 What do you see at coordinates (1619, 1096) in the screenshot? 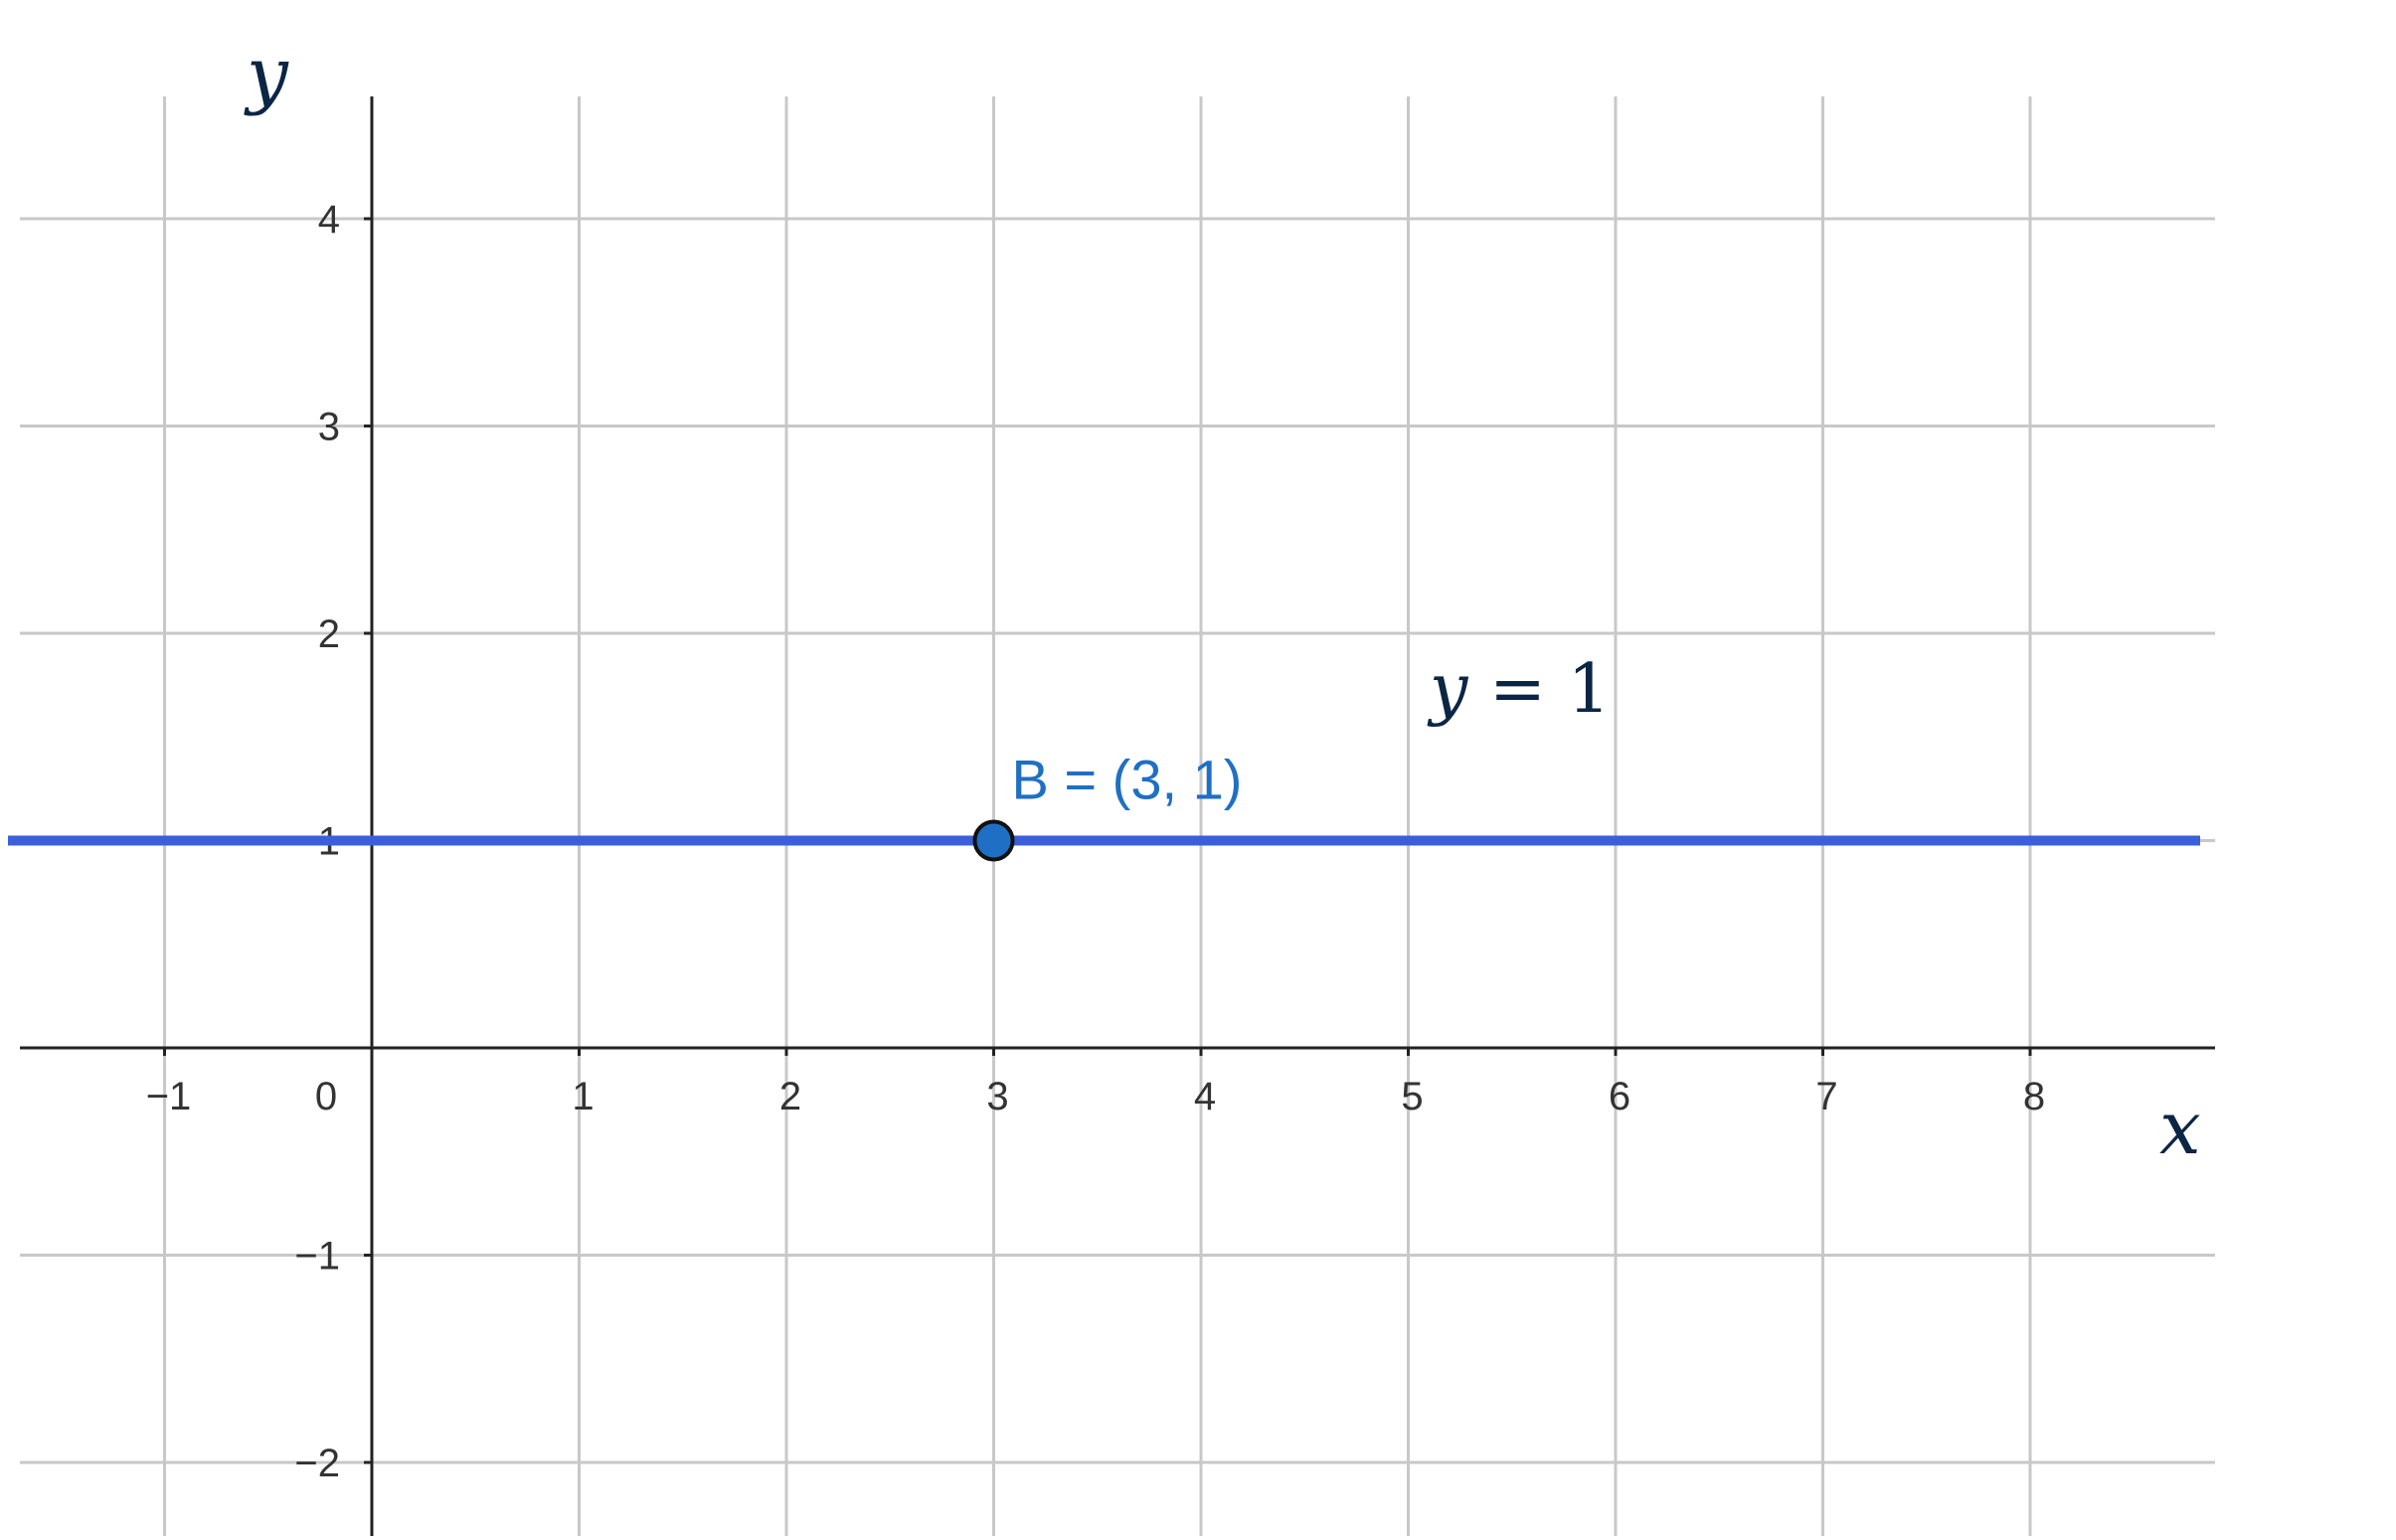
I see `x-tick-label: 6` at bounding box center [1619, 1096].